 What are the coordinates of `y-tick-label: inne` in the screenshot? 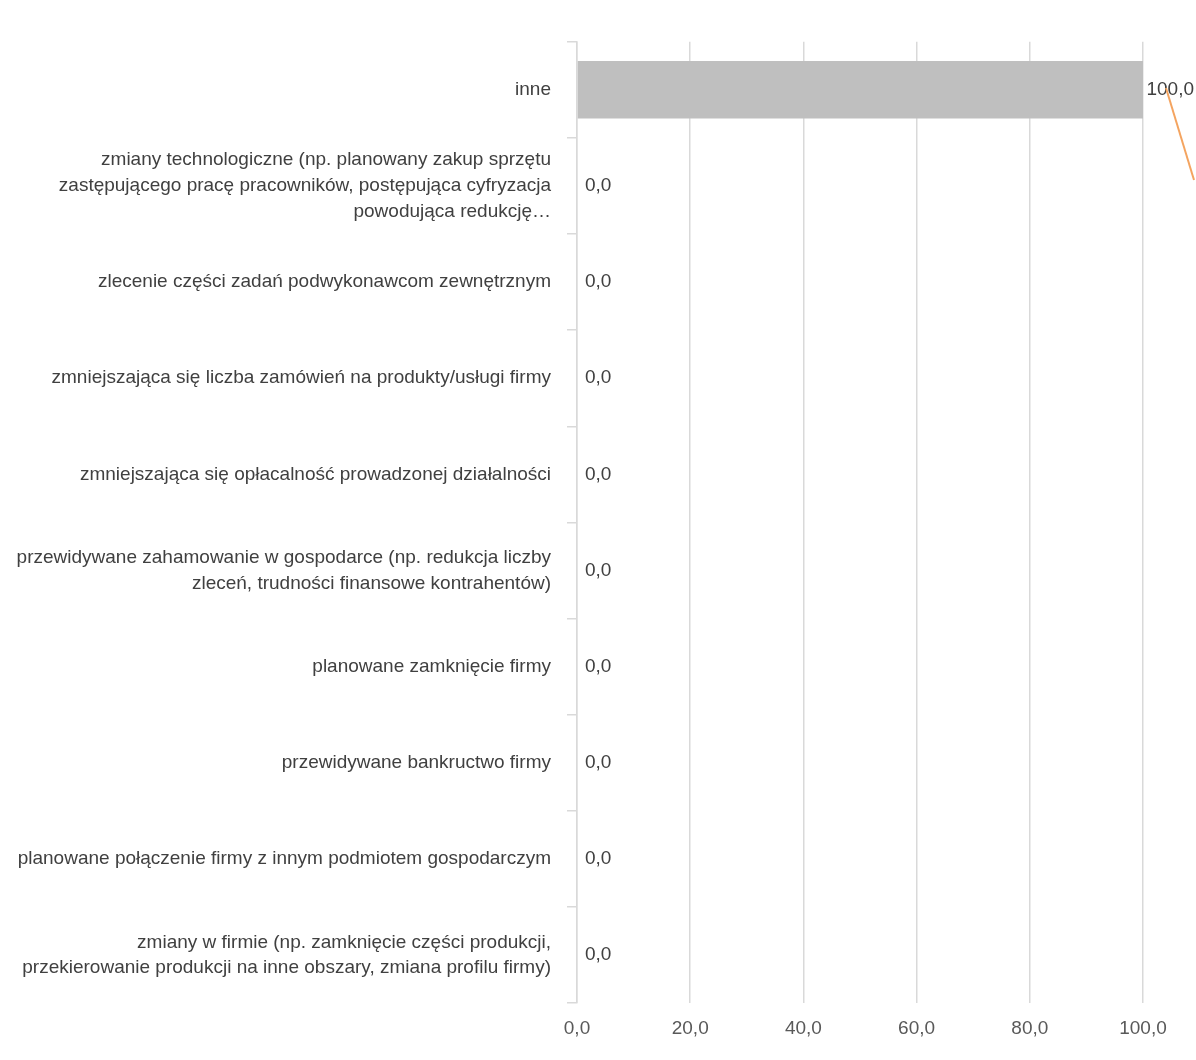 It's located at (533, 88).